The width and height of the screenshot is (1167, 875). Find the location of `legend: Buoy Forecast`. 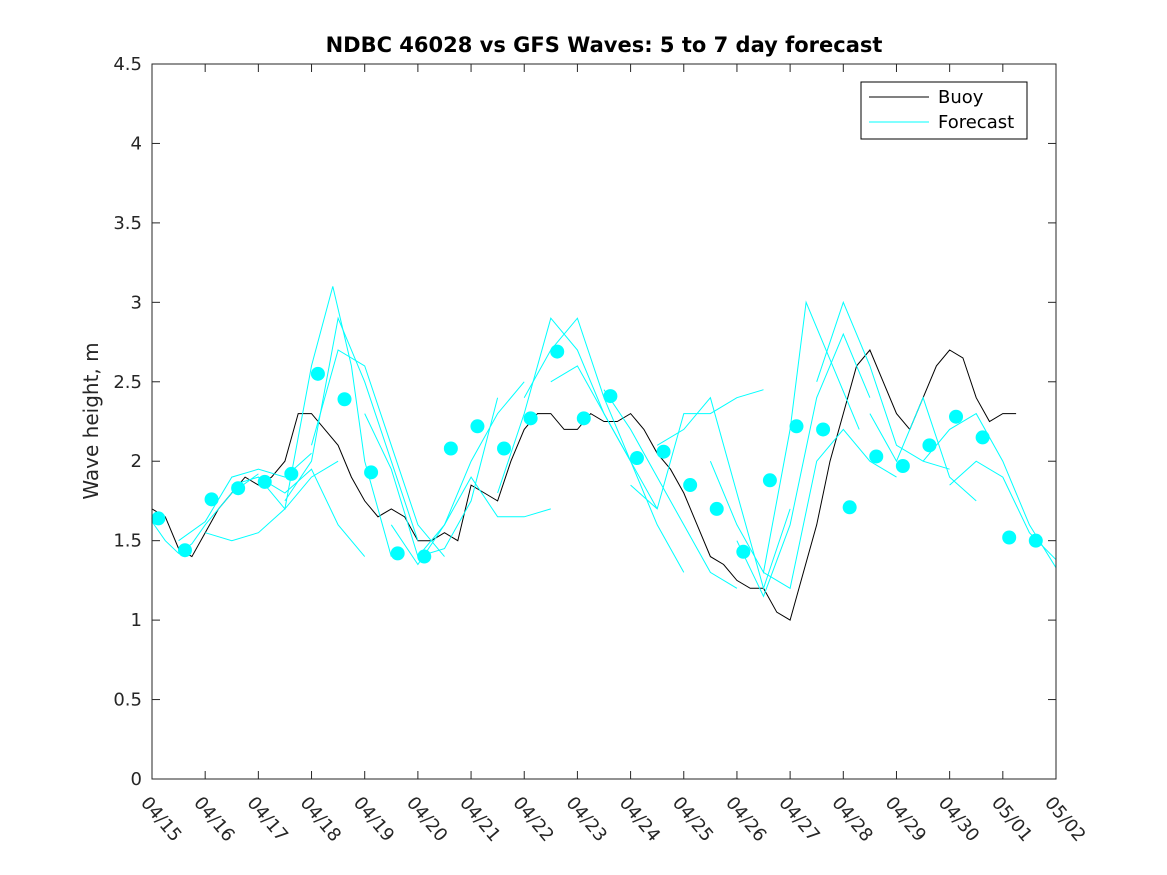

legend: Buoy Forecast is located at coordinates (944, 110).